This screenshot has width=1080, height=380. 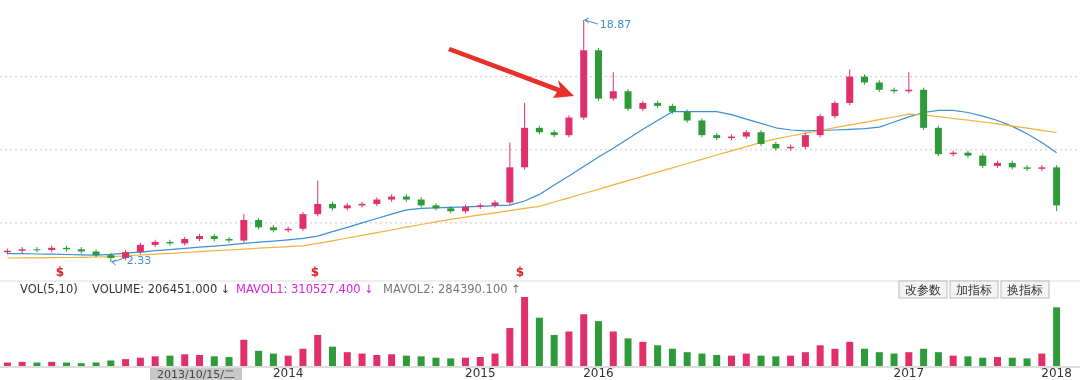 I want to click on text: 2013/10/15/二, so click(x=196, y=374).